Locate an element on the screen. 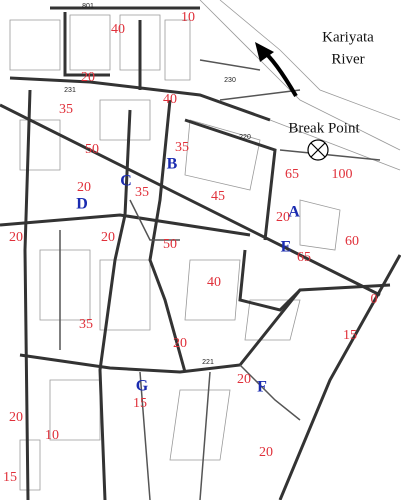  river-label: River is located at coordinates (347, 59).